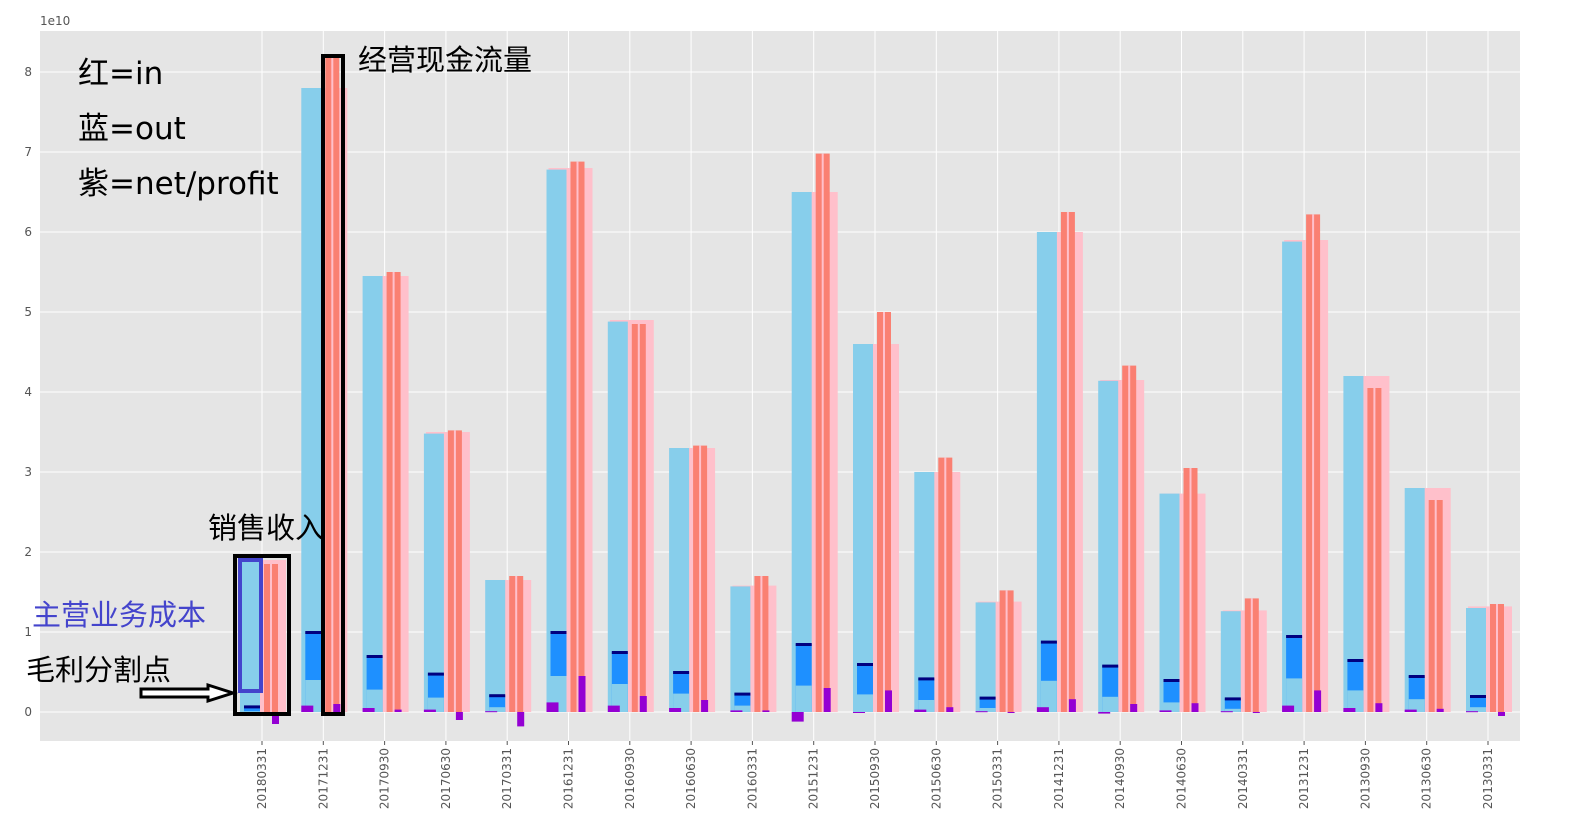 This screenshot has height=840, width=1576. Describe the element at coordinates (28, 472) in the screenshot. I see `y-tick-label: 3` at that location.